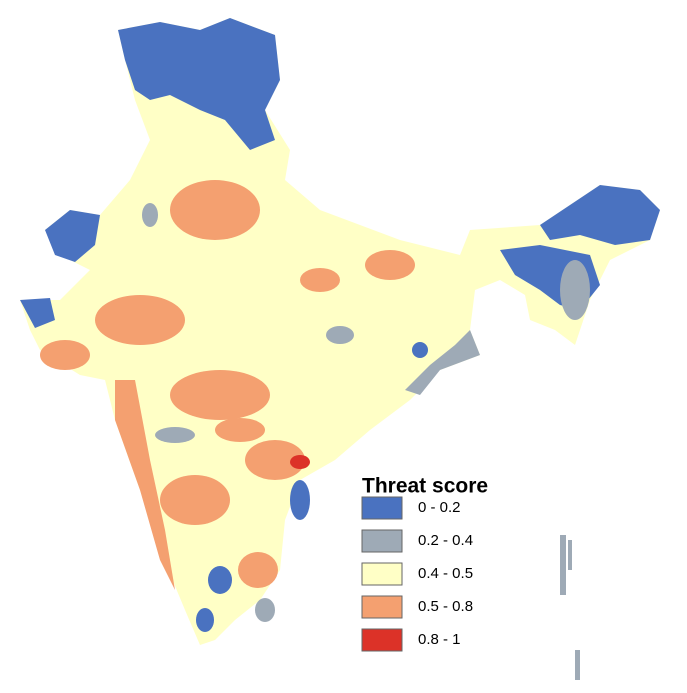 The image size is (687, 693). Describe the element at coordinates (445, 573) in the screenshot. I see `legend-label: 0.4 - 0.5` at that location.